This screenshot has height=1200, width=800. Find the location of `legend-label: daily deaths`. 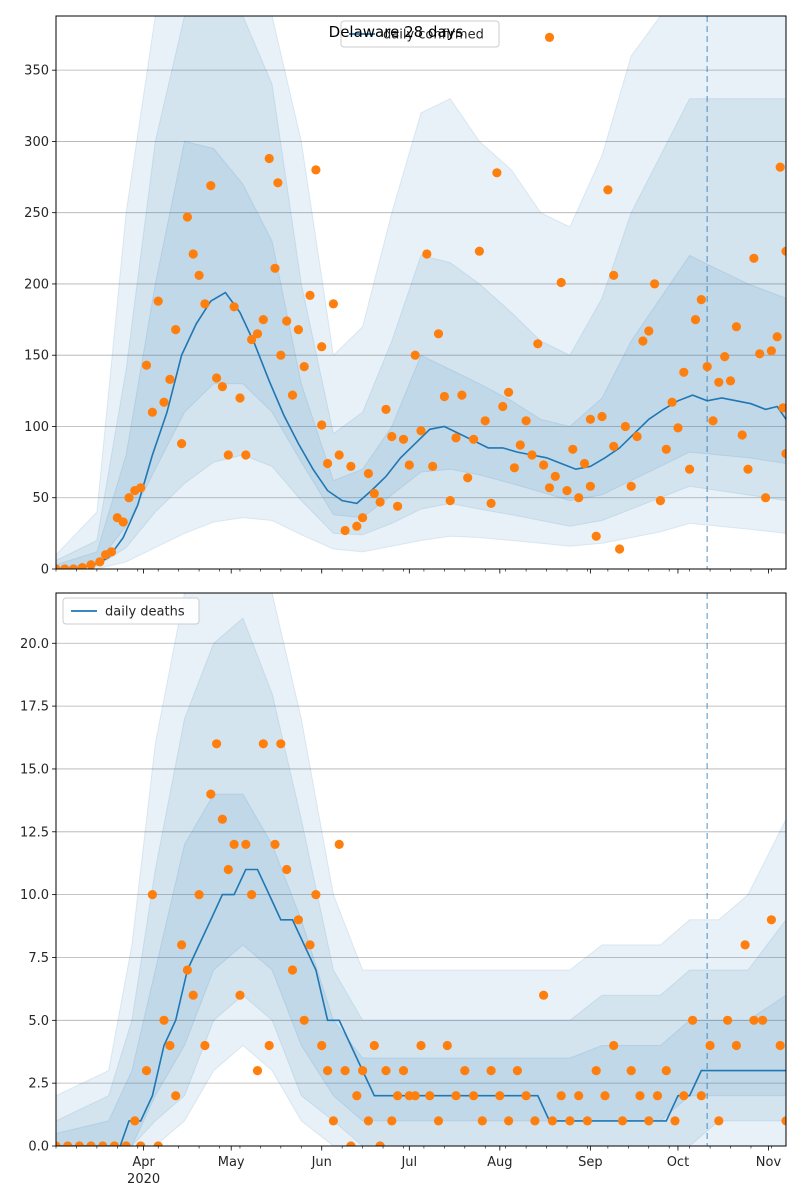

legend-label: daily deaths is located at coordinates (145, 612).